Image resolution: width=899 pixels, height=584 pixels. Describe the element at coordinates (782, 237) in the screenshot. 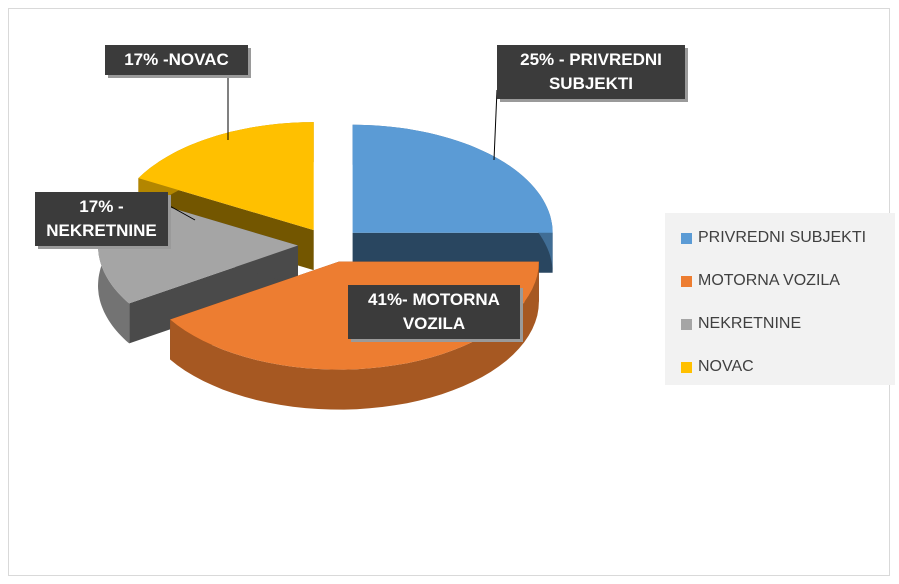

I see `legend-label: PRIVREDNI SUBJEKTI` at that location.